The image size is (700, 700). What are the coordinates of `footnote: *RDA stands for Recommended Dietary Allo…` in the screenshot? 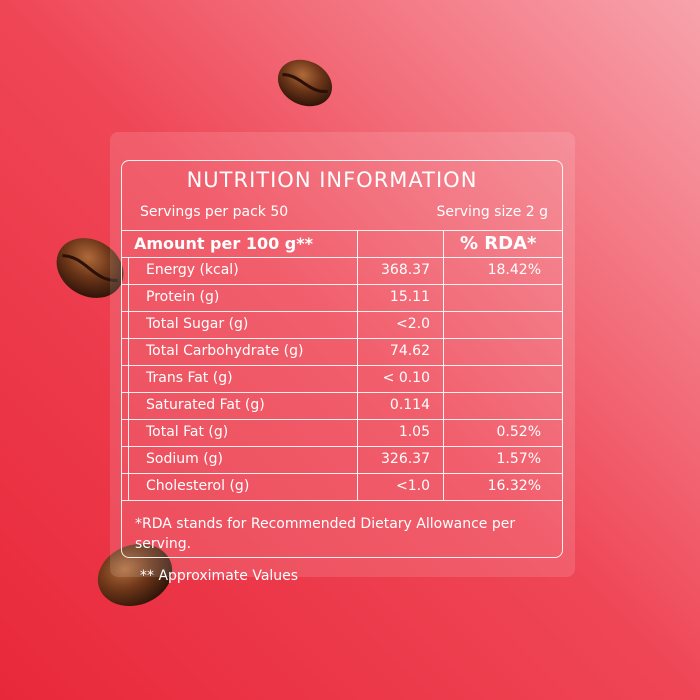 It's located at (325, 534).